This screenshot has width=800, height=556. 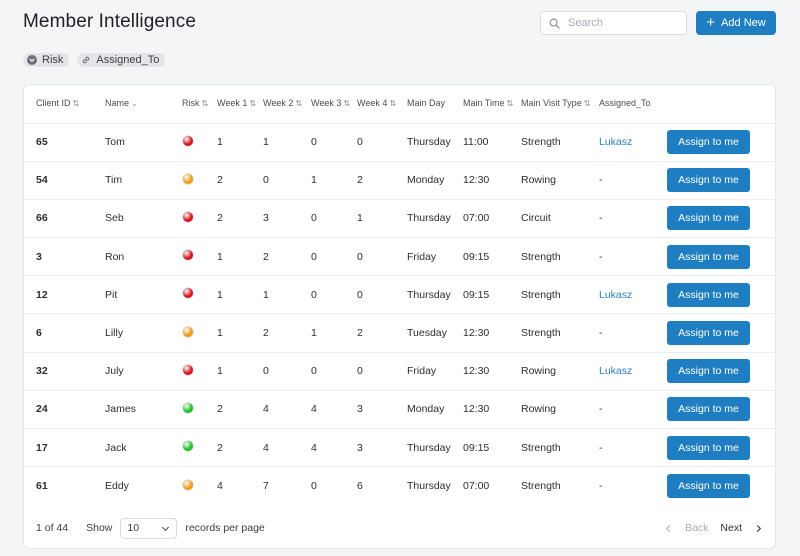 What do you see at coordinates (492, 104) in the screenshot?
I see `column-header-main-time: Main Time ⇅` at bounding box center [492, 104].